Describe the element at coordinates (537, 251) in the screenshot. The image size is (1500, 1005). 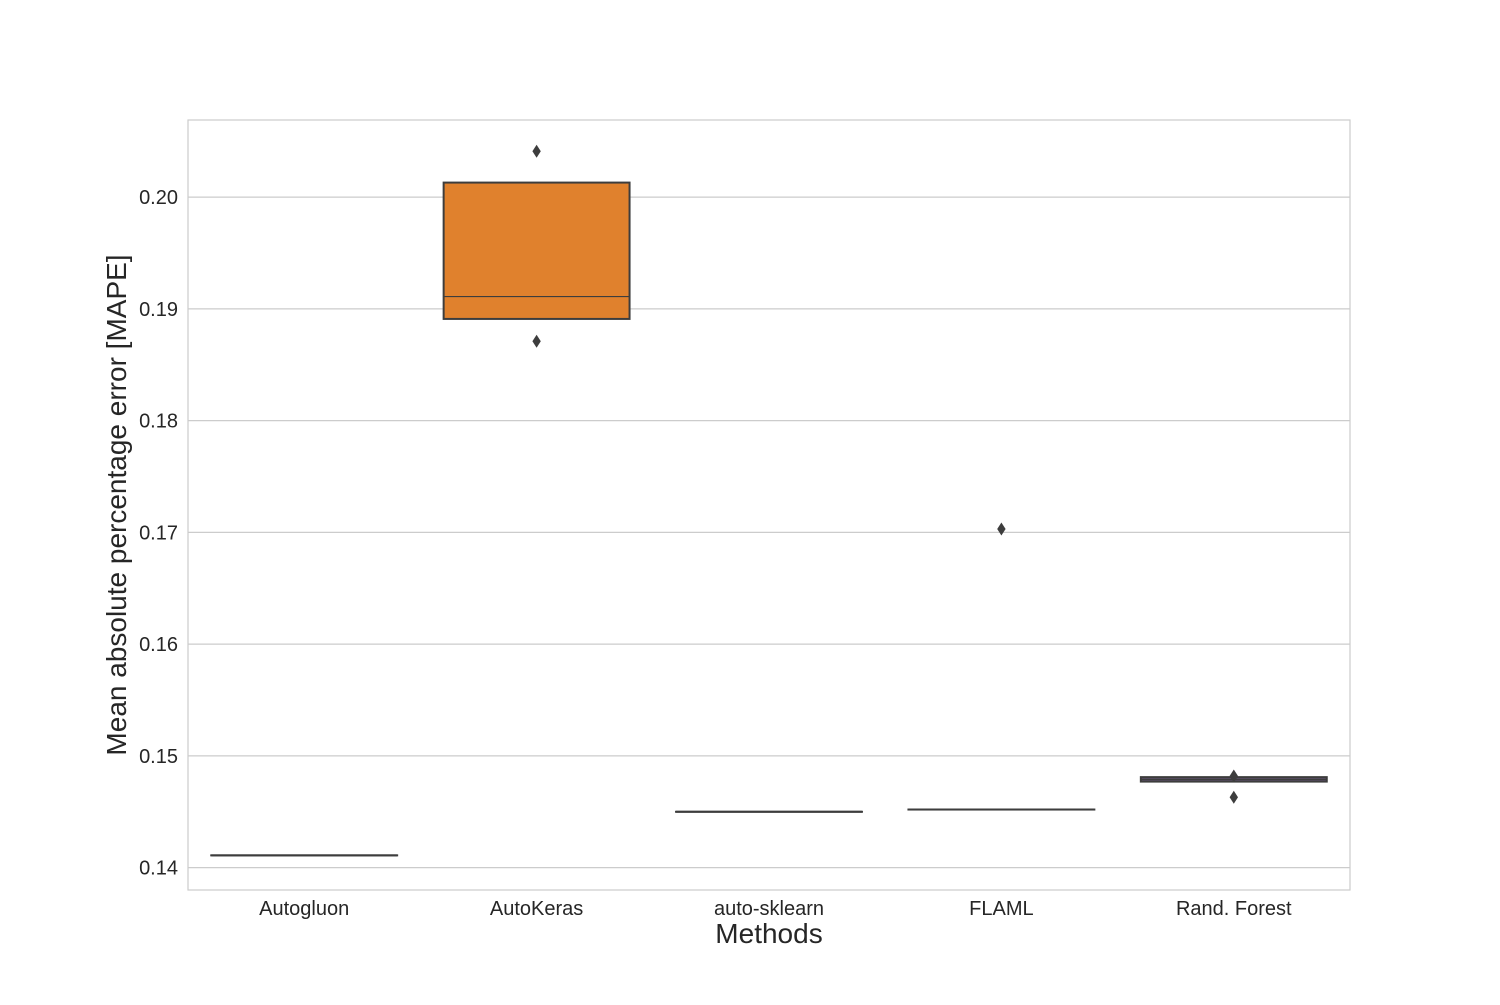
I see `box-body` at that location.